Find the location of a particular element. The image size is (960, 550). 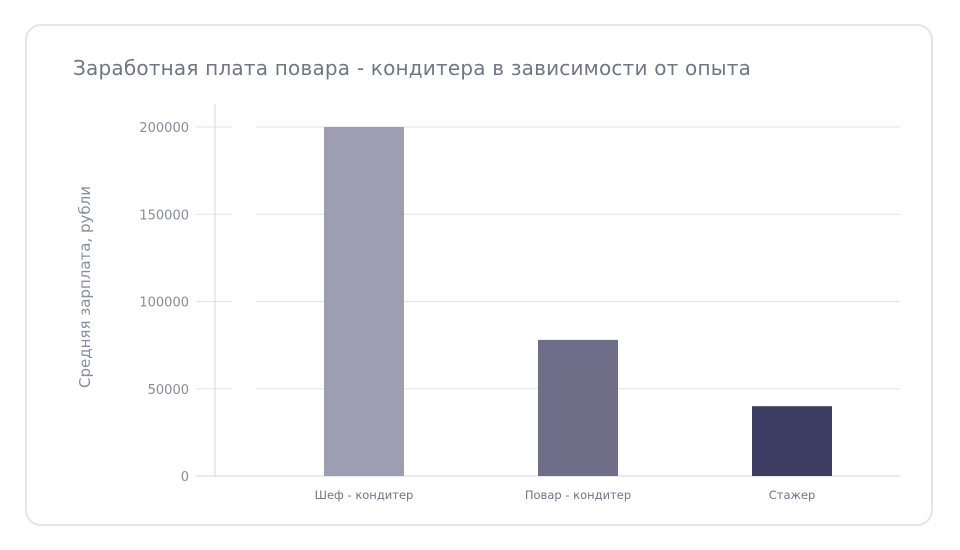

x-tick-label: Стажер is located at coordinates (792, 495).